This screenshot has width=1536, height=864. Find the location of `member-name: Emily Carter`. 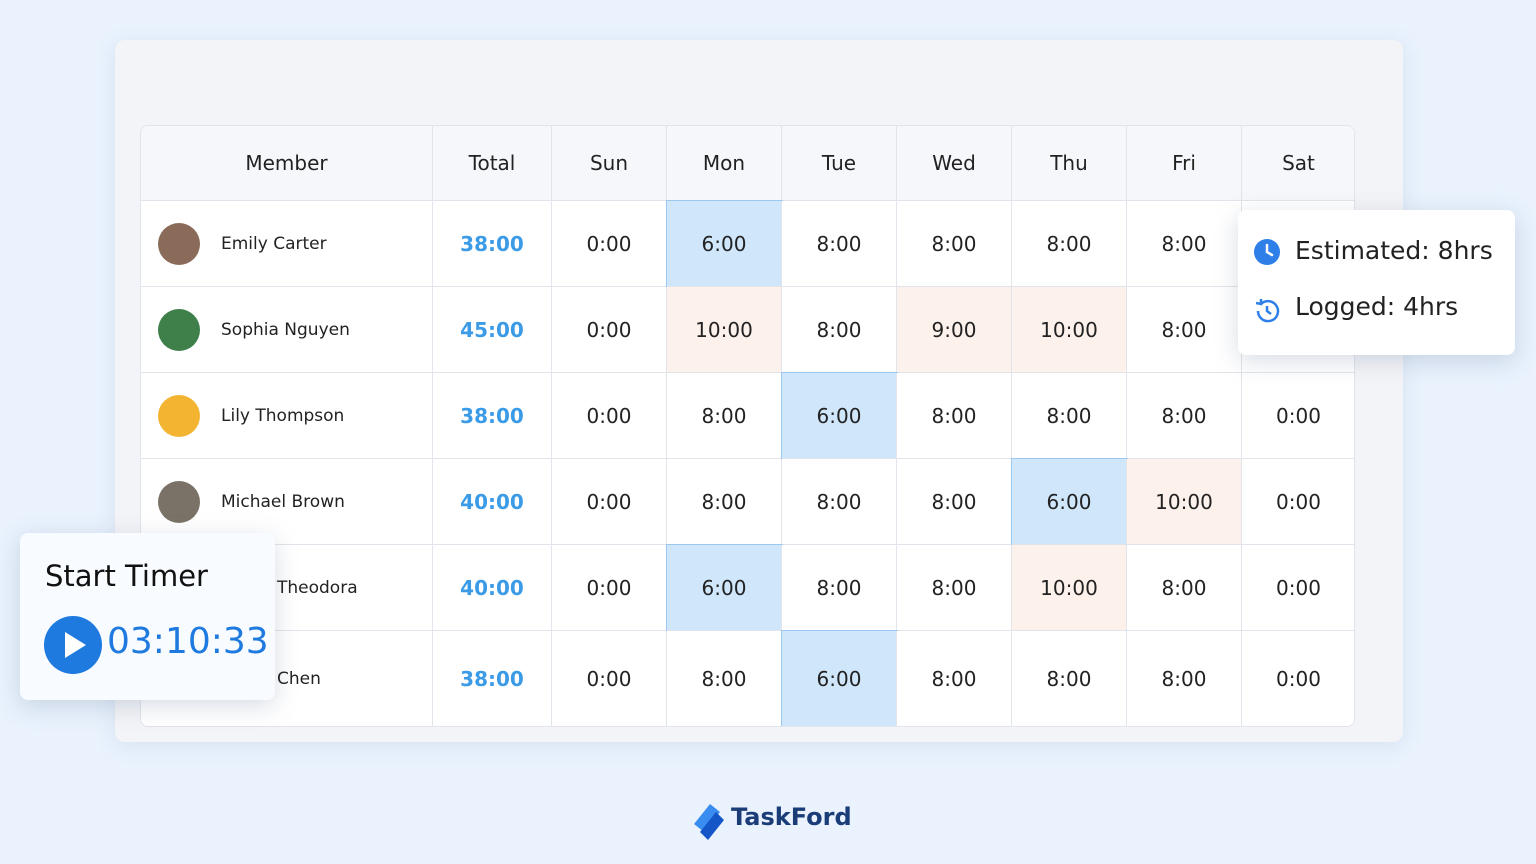

member-name: Emily Carter is located at coordinates (287, 244).